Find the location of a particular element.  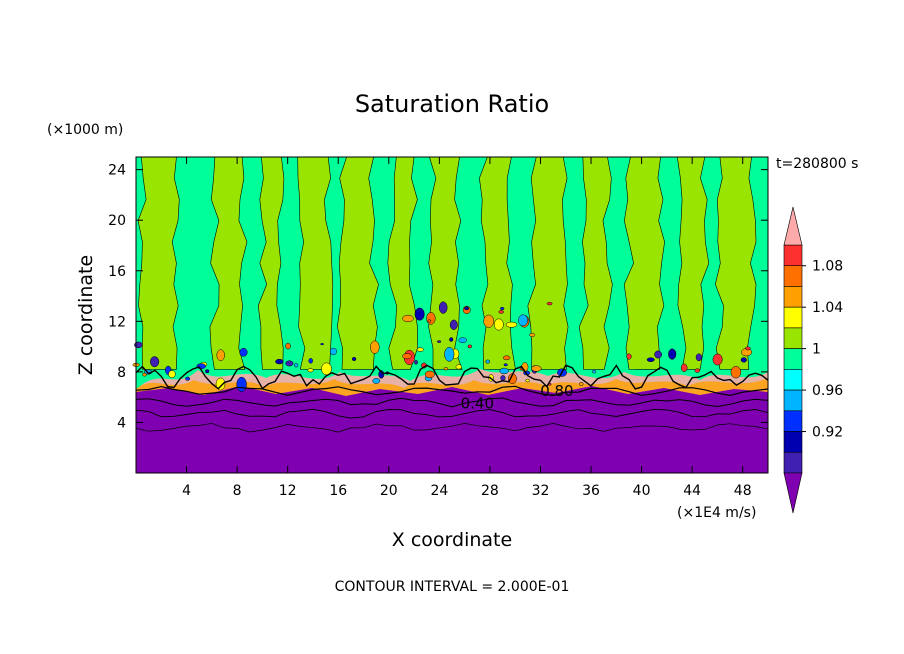

x-tick-label: 40 is located at coordinates (642, 491).